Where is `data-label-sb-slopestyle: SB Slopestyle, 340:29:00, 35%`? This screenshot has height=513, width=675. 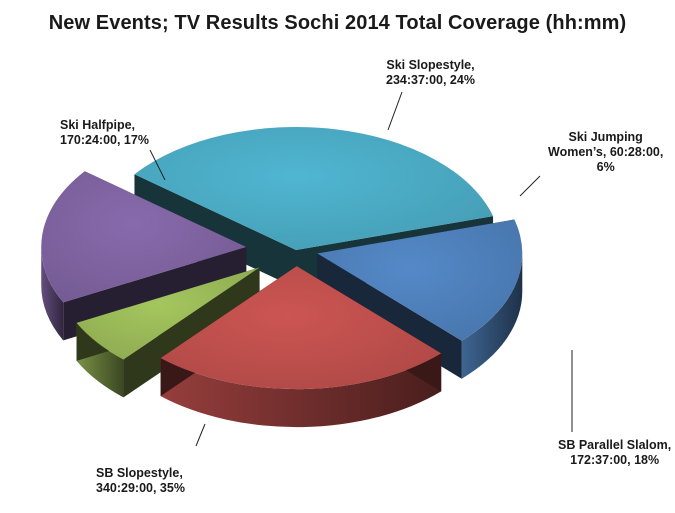
data-label-sb-slopestyle: SB Slopestyle, 340:29:00, 35% is located at coordinates (140, 481).